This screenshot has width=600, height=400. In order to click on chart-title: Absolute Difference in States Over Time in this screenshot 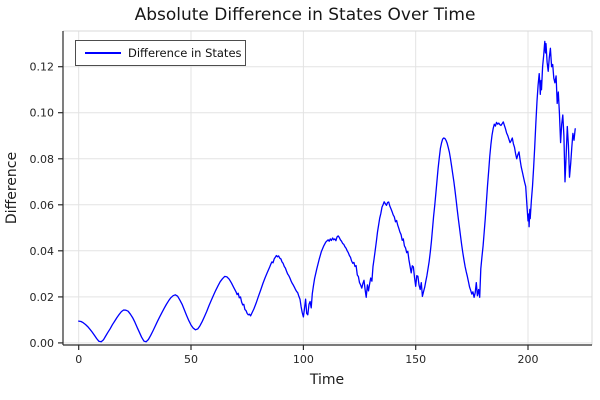, I will do `click(305, 15)`.